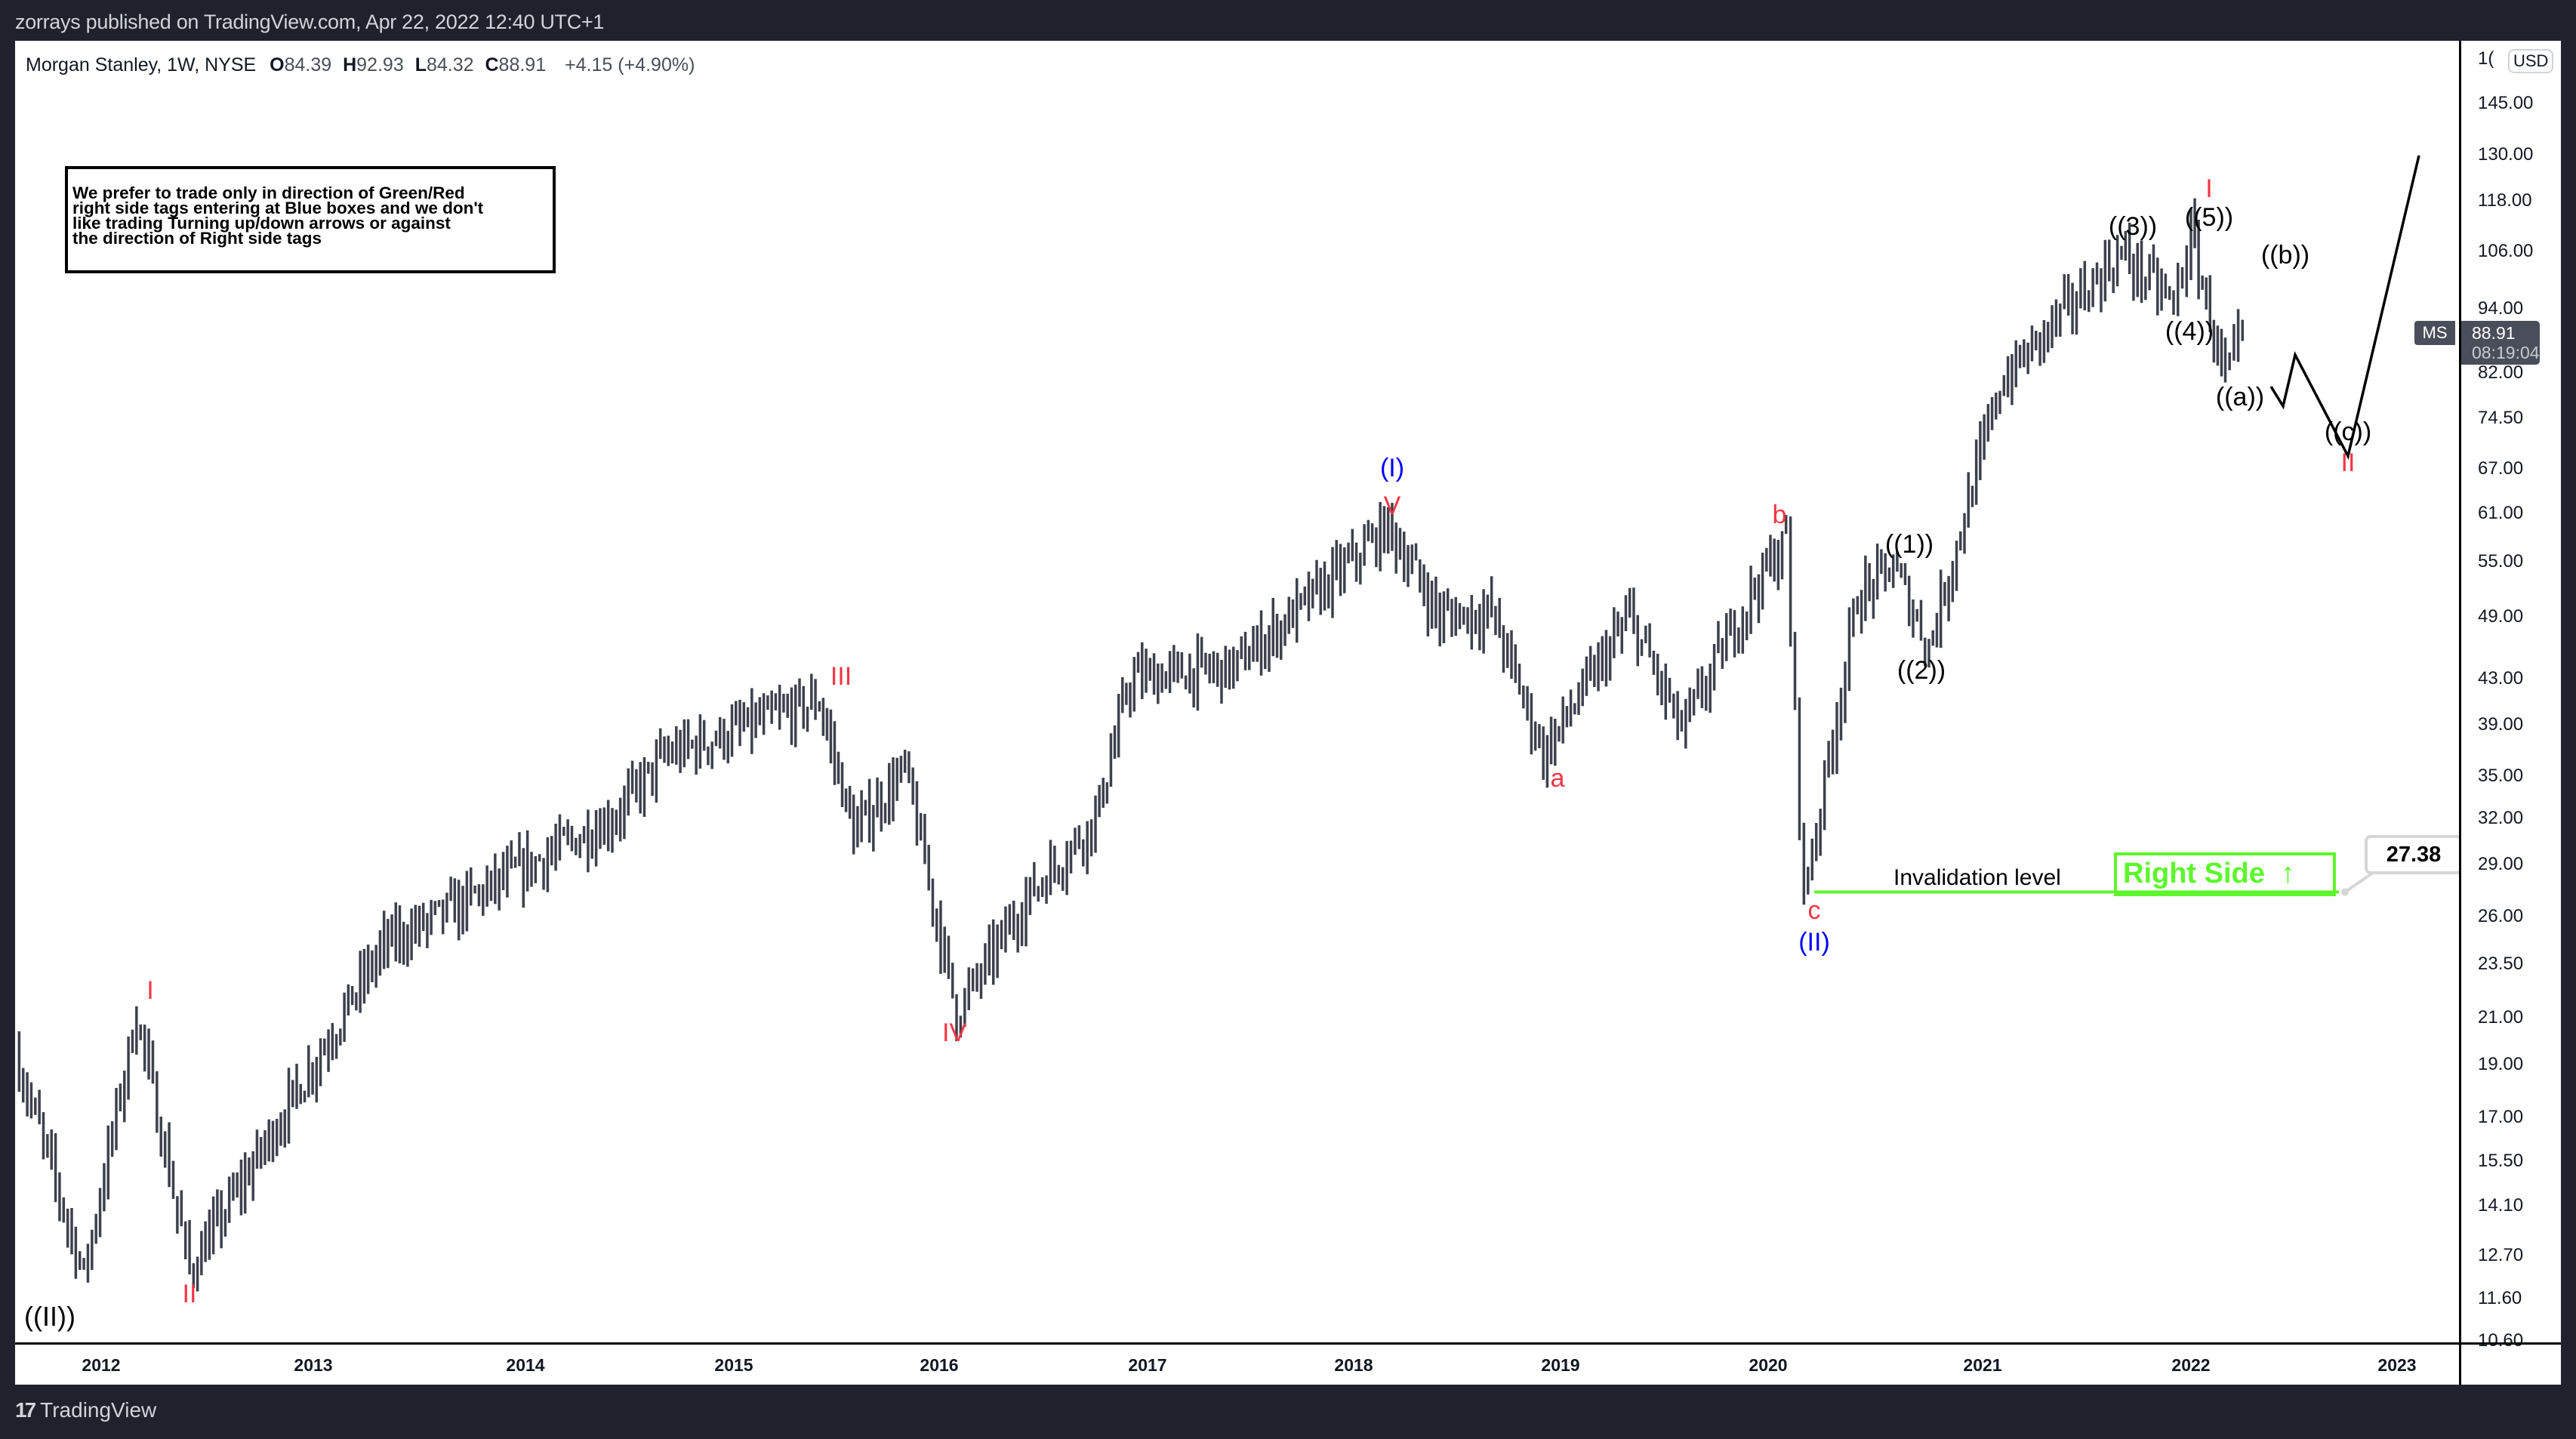 The height and width of the screenshot is (1439, 2576). I want to click on tradingview-logo-icon: 17, so click(25, 1410).